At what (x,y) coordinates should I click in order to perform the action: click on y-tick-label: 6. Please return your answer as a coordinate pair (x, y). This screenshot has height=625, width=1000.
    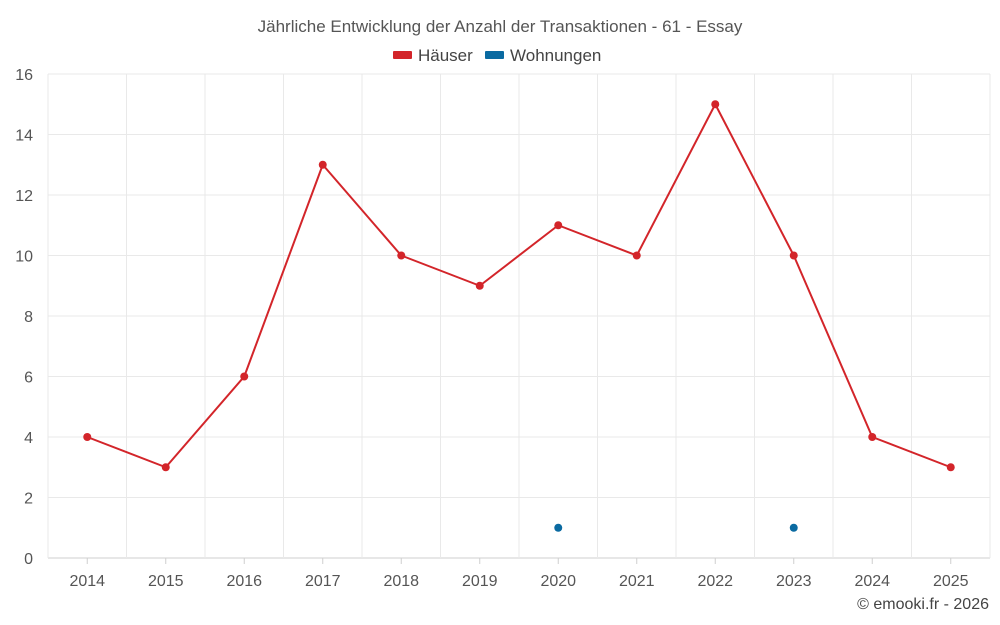
    Looking at the image, I should click on (28, 378).